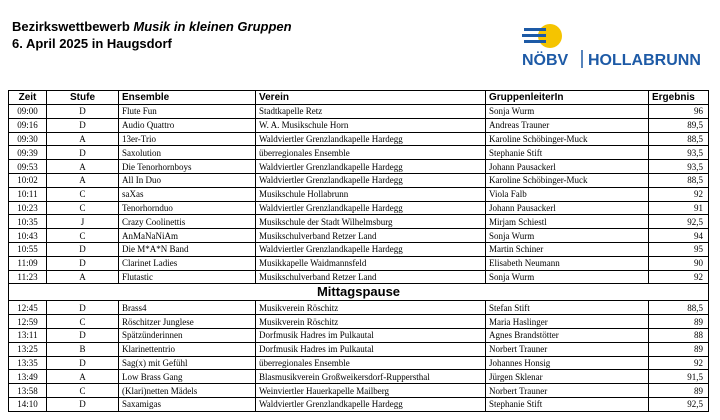  Describe the element at coordinates (567, 194) in the screenshot. I see `table-cell: Viola Falb` at that location.